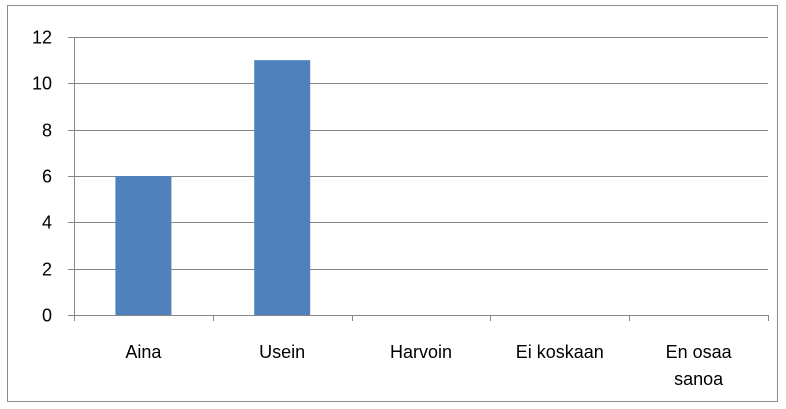 The image size is (786, 409). What do you see at coordinates (47, 316) in the screenshot?
I see `y-tick-label: 0` at bounding box center [47, 316].